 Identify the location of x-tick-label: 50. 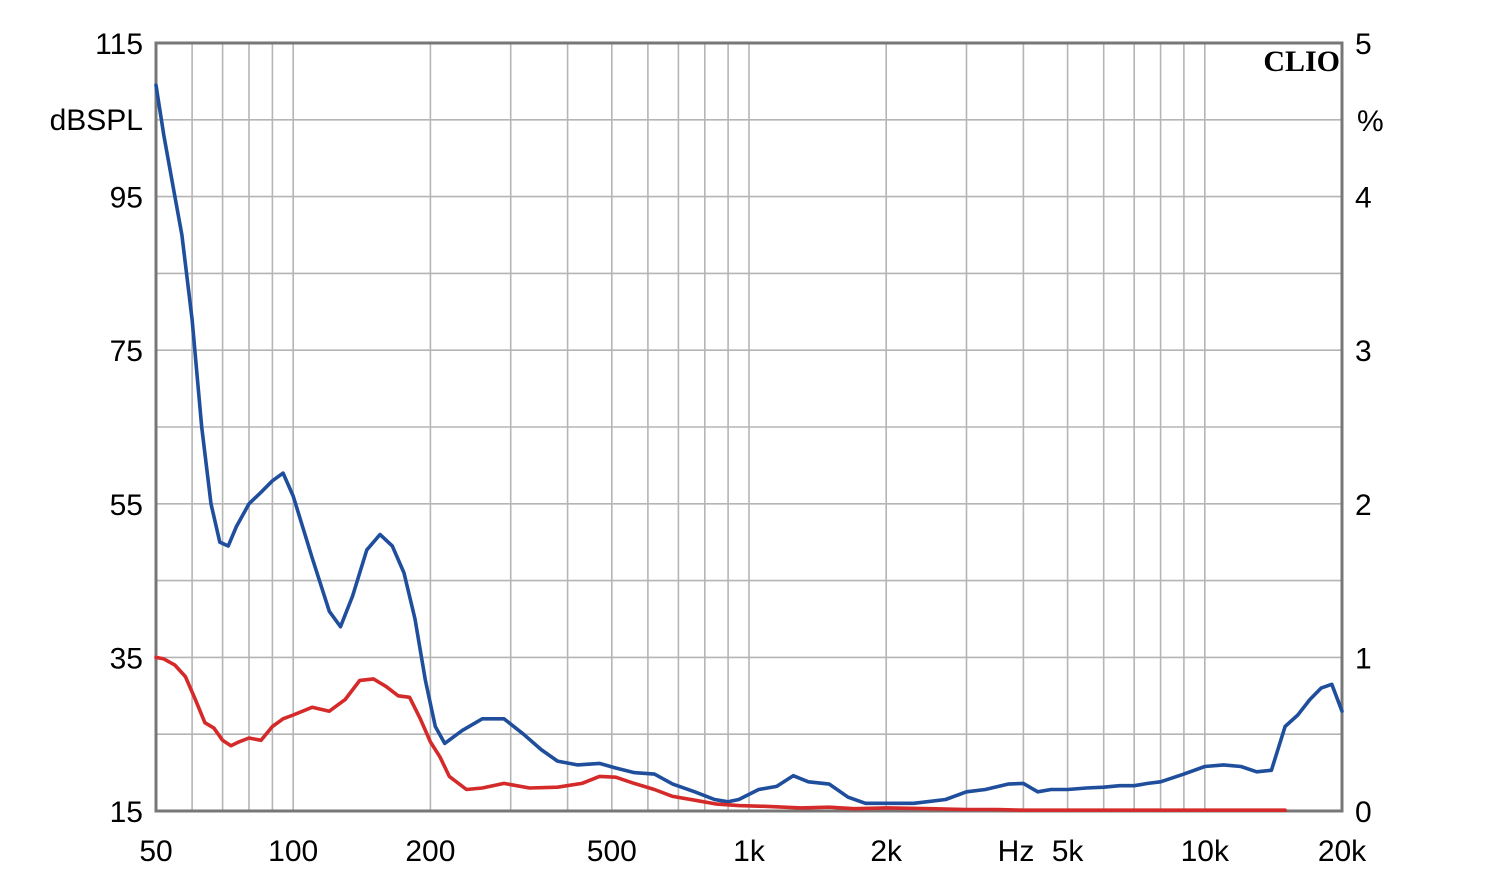
(155, 851).